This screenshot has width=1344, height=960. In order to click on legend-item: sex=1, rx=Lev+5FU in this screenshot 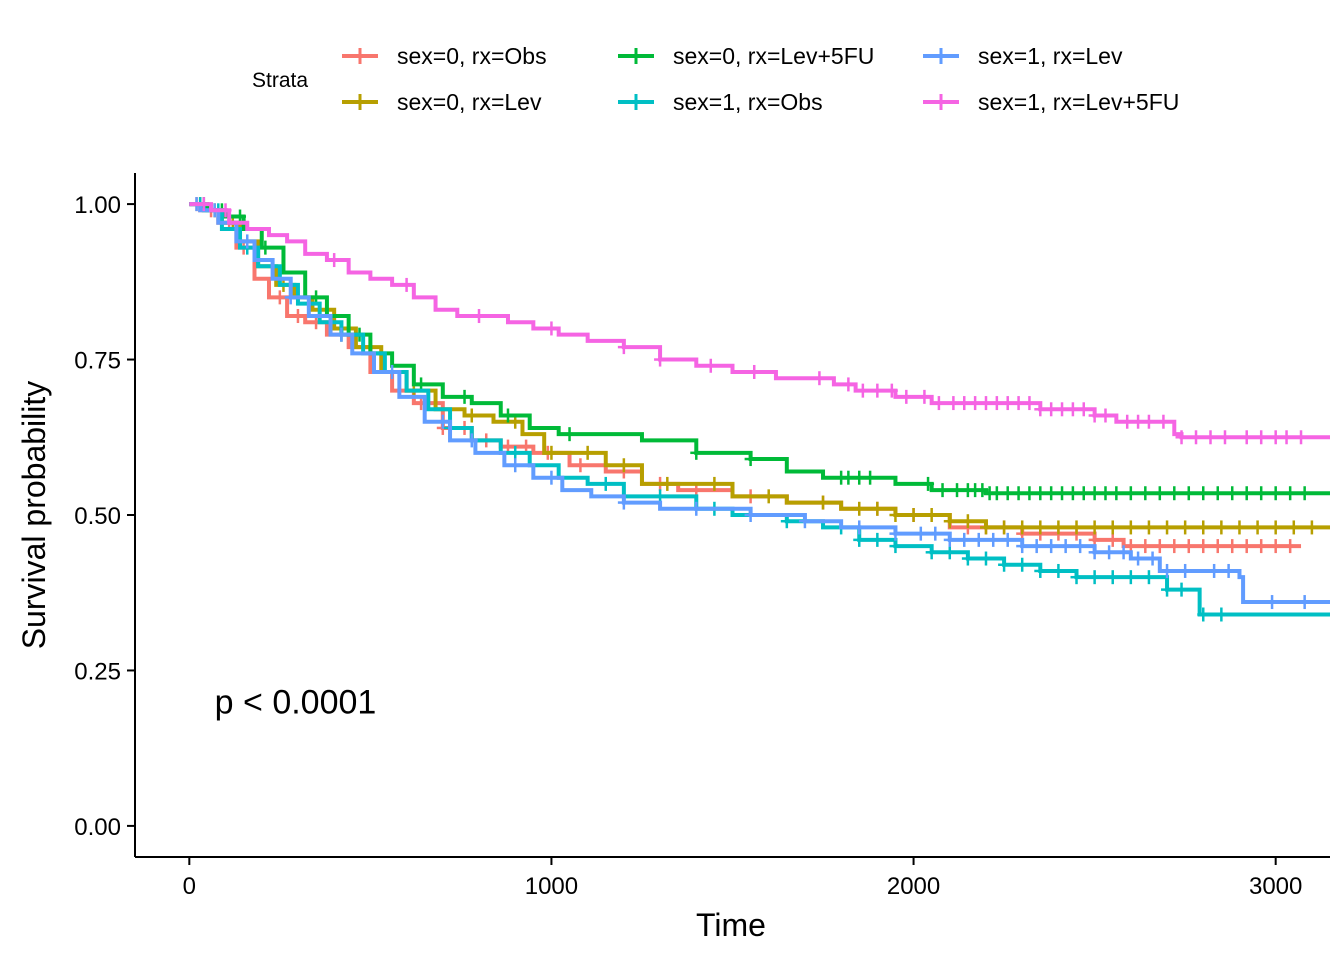, I will do `click(1051, 102)`.